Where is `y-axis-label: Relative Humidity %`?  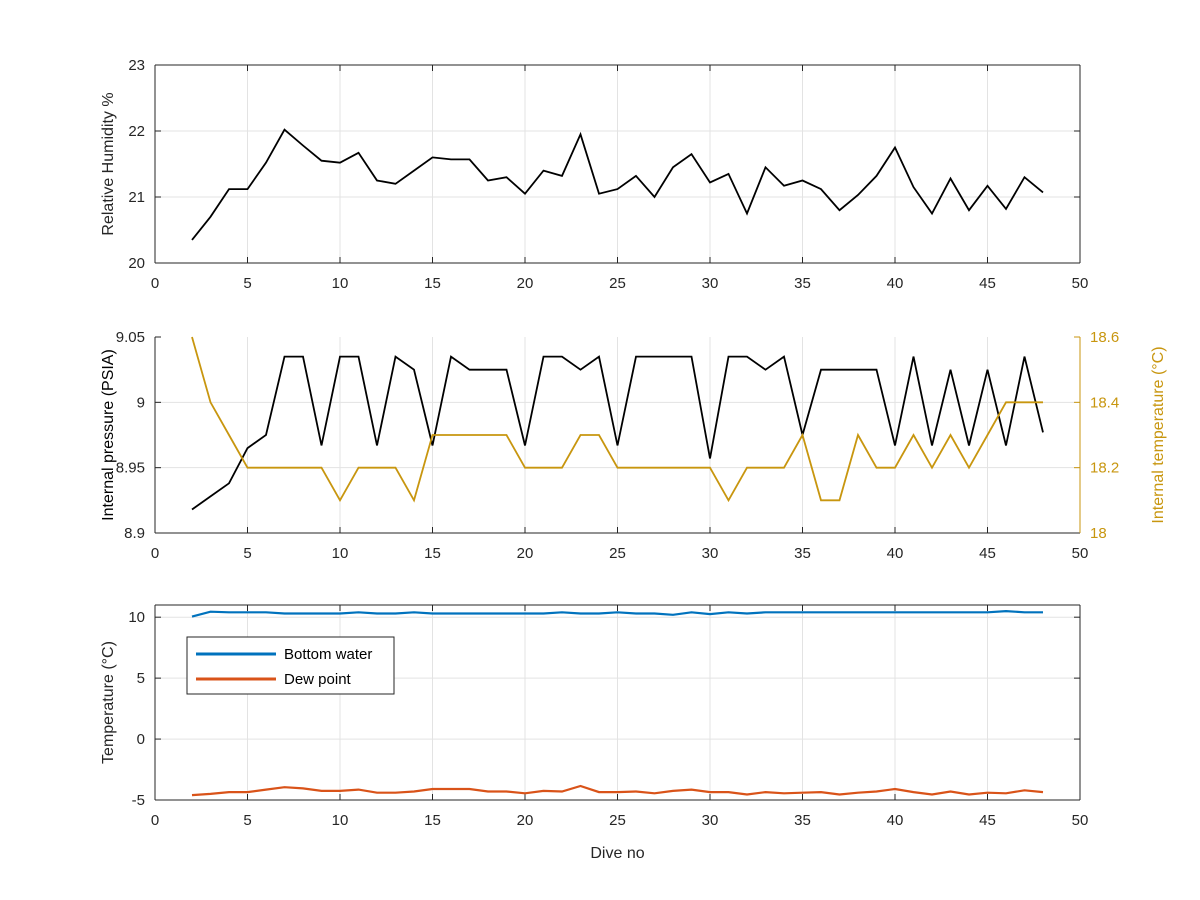
y-axis-label: Relative Humidity % is located at coordinates (108, 163).